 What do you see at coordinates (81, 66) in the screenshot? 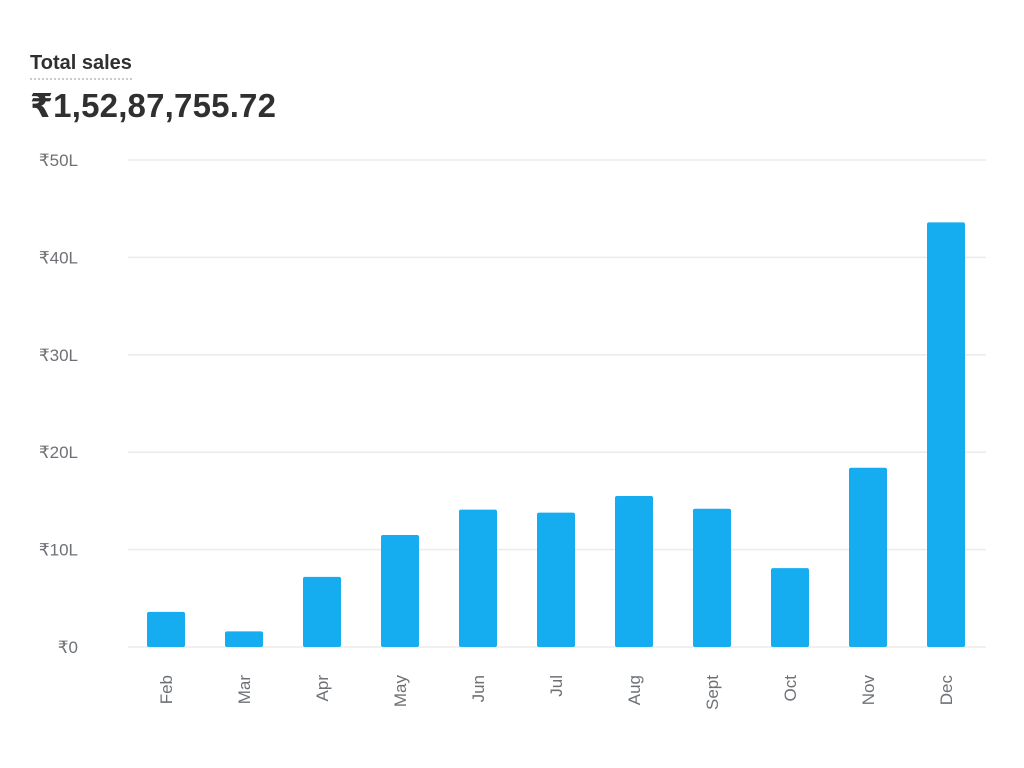
I see `total-sales-title: Total sales` at bounding box center [81, 66].